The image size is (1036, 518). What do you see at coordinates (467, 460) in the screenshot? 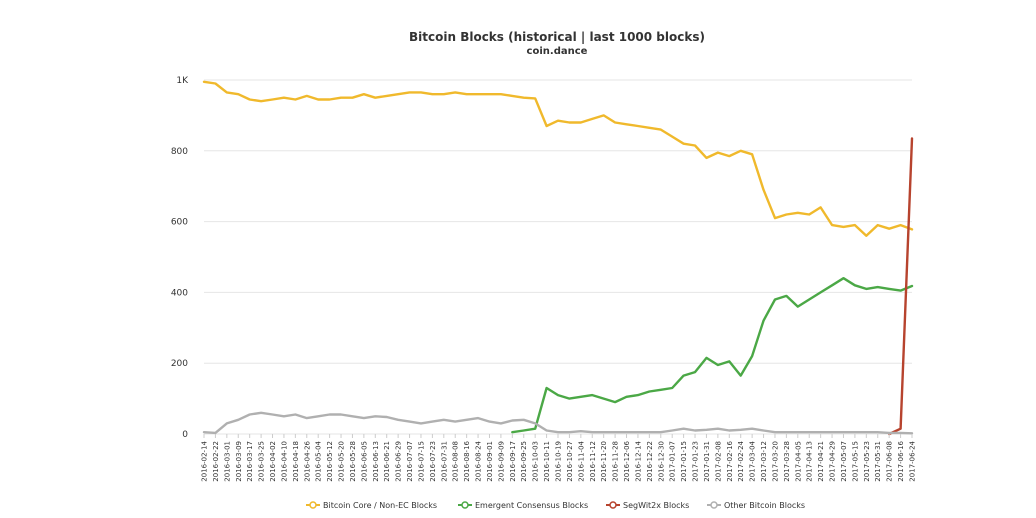
I see `x-tick-label: 2016-08-16` at bounding box center [467, 460].